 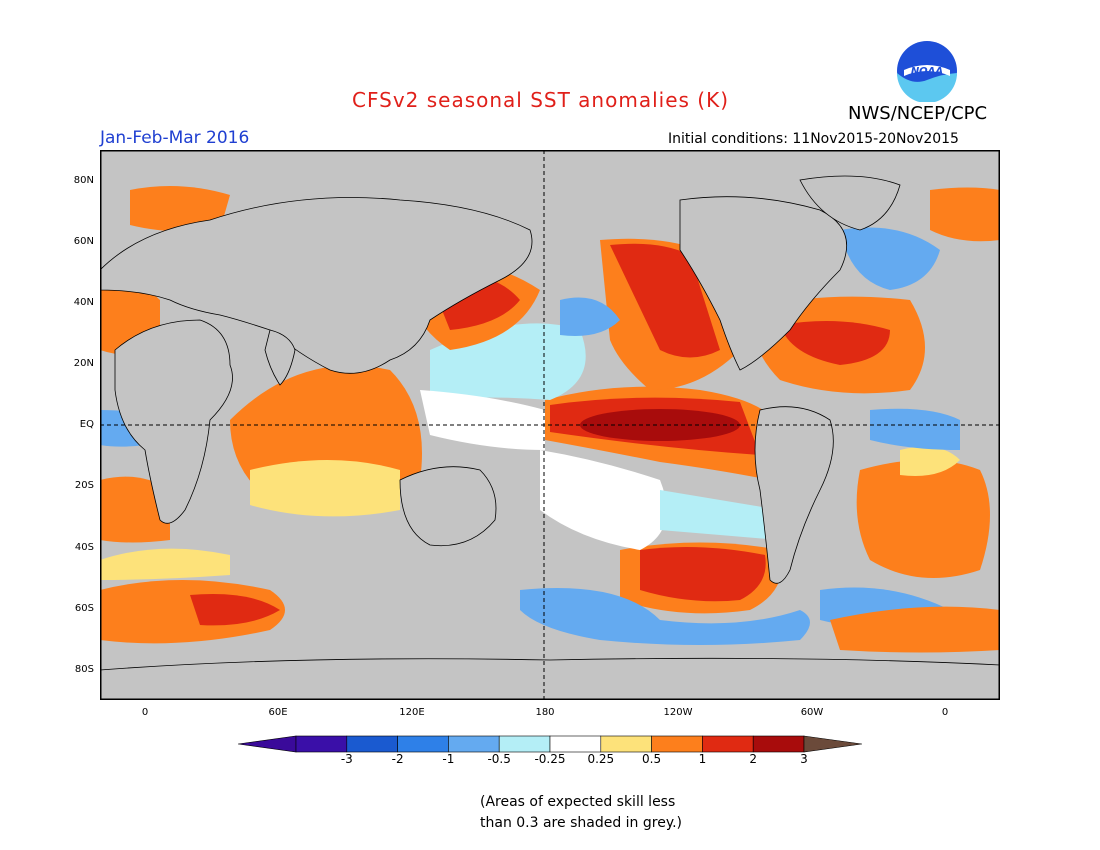 I want to click on noaa-logo-icon: NOAA, so click(x=927, y=71).